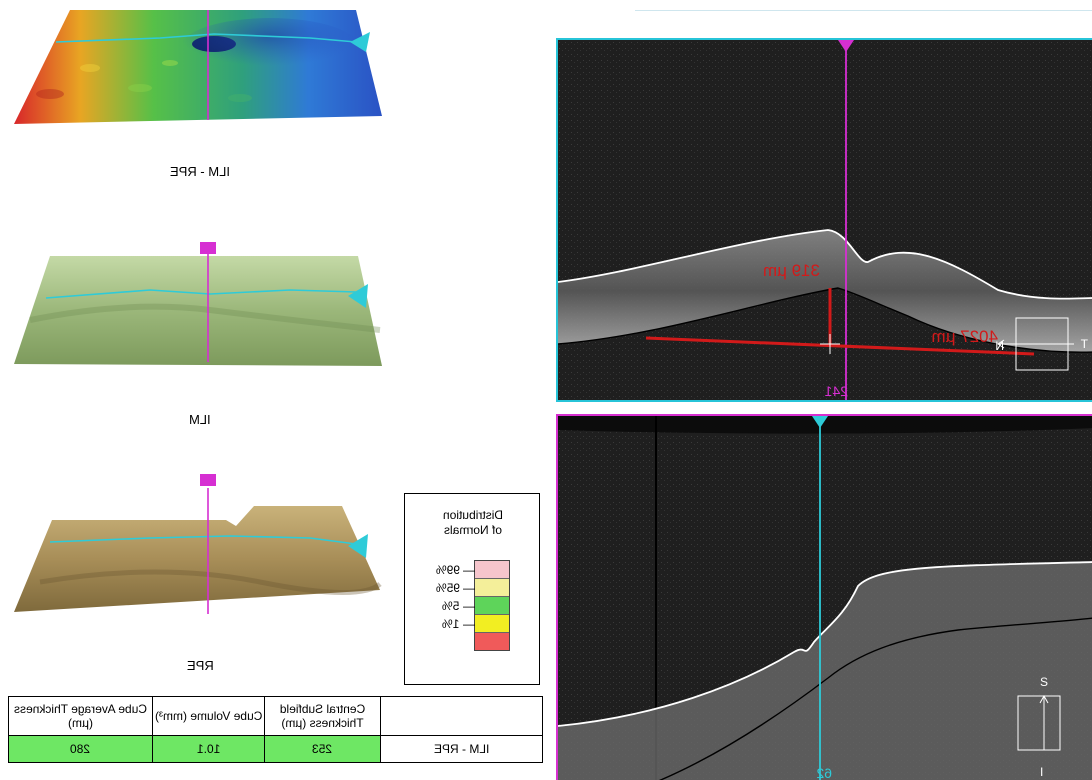 The image size is (1092, 780). I want to click on slice-number-label: 62, so click(824, 772).